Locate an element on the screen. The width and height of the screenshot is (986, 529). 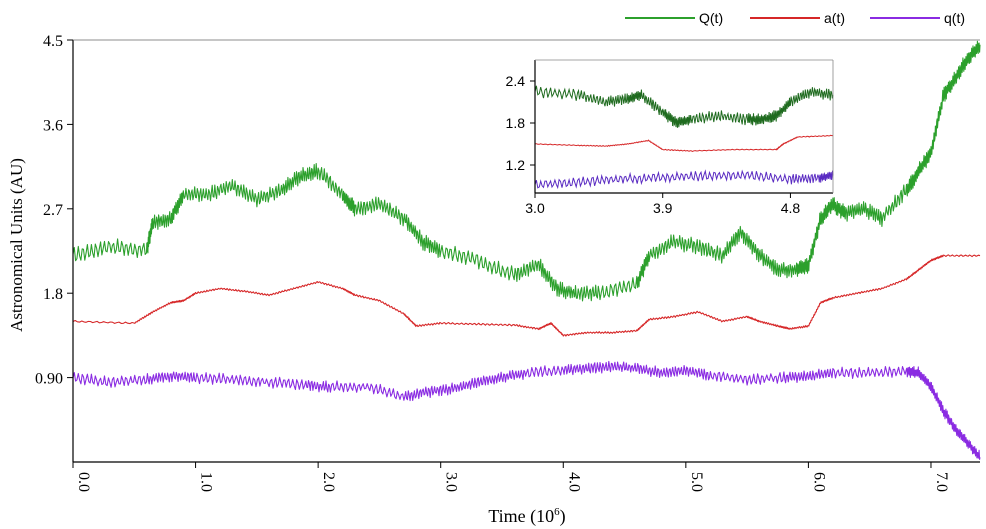
inset-series-line-at is located at coordinates (683, 143).